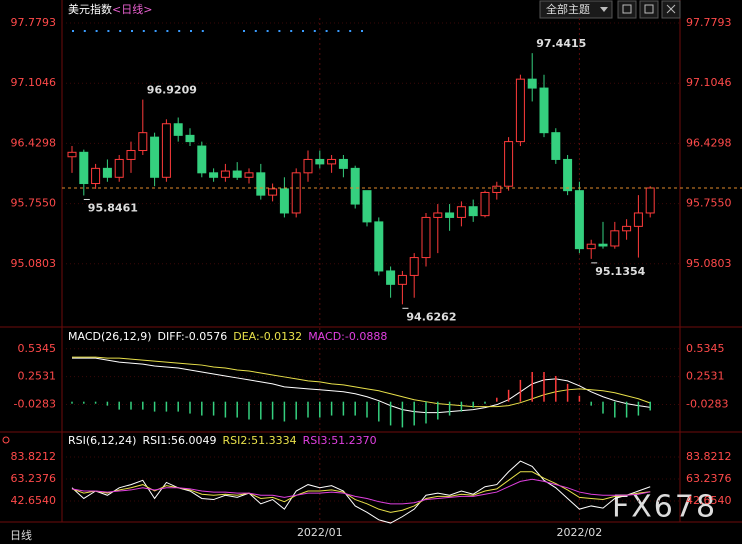 This screenshot has width=742, height=544. Describe the element at coordinates (34, 478) in the screenshot. I see `y-tick-label: 63.2376` at that location.